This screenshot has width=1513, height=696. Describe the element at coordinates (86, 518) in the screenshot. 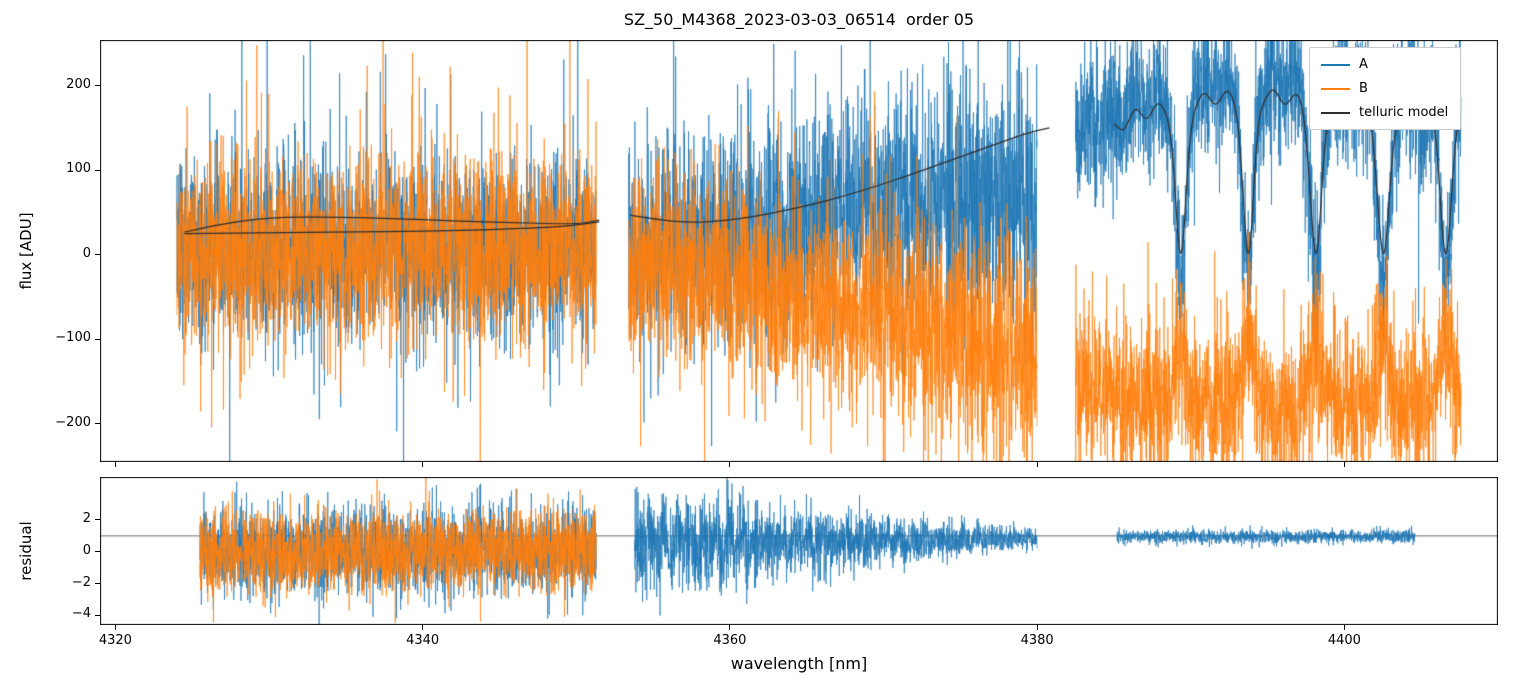

I see `y-tick-label: 2` at that location.